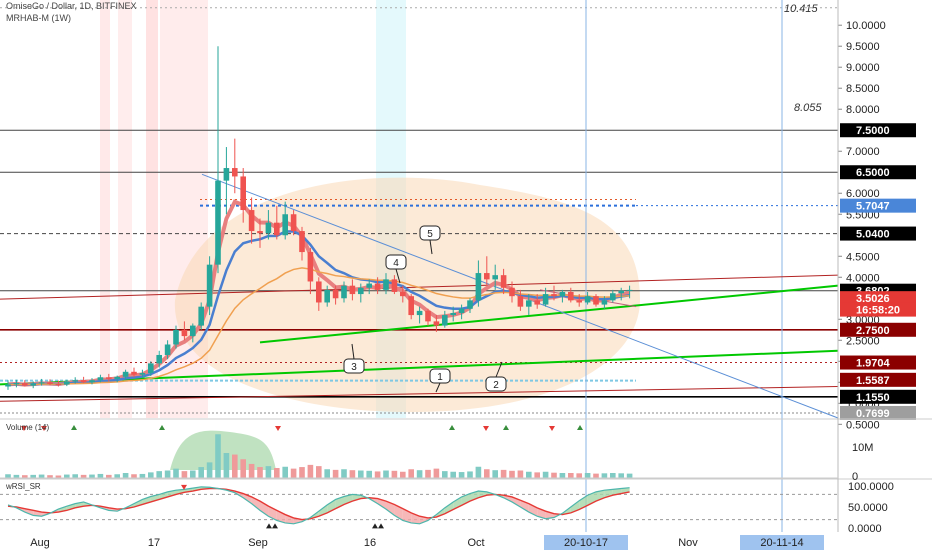 Image resolution: width=932 pixels, height=555 pixels. I want to click on price-tick-label-2: 9.0000, so click(863, 68).